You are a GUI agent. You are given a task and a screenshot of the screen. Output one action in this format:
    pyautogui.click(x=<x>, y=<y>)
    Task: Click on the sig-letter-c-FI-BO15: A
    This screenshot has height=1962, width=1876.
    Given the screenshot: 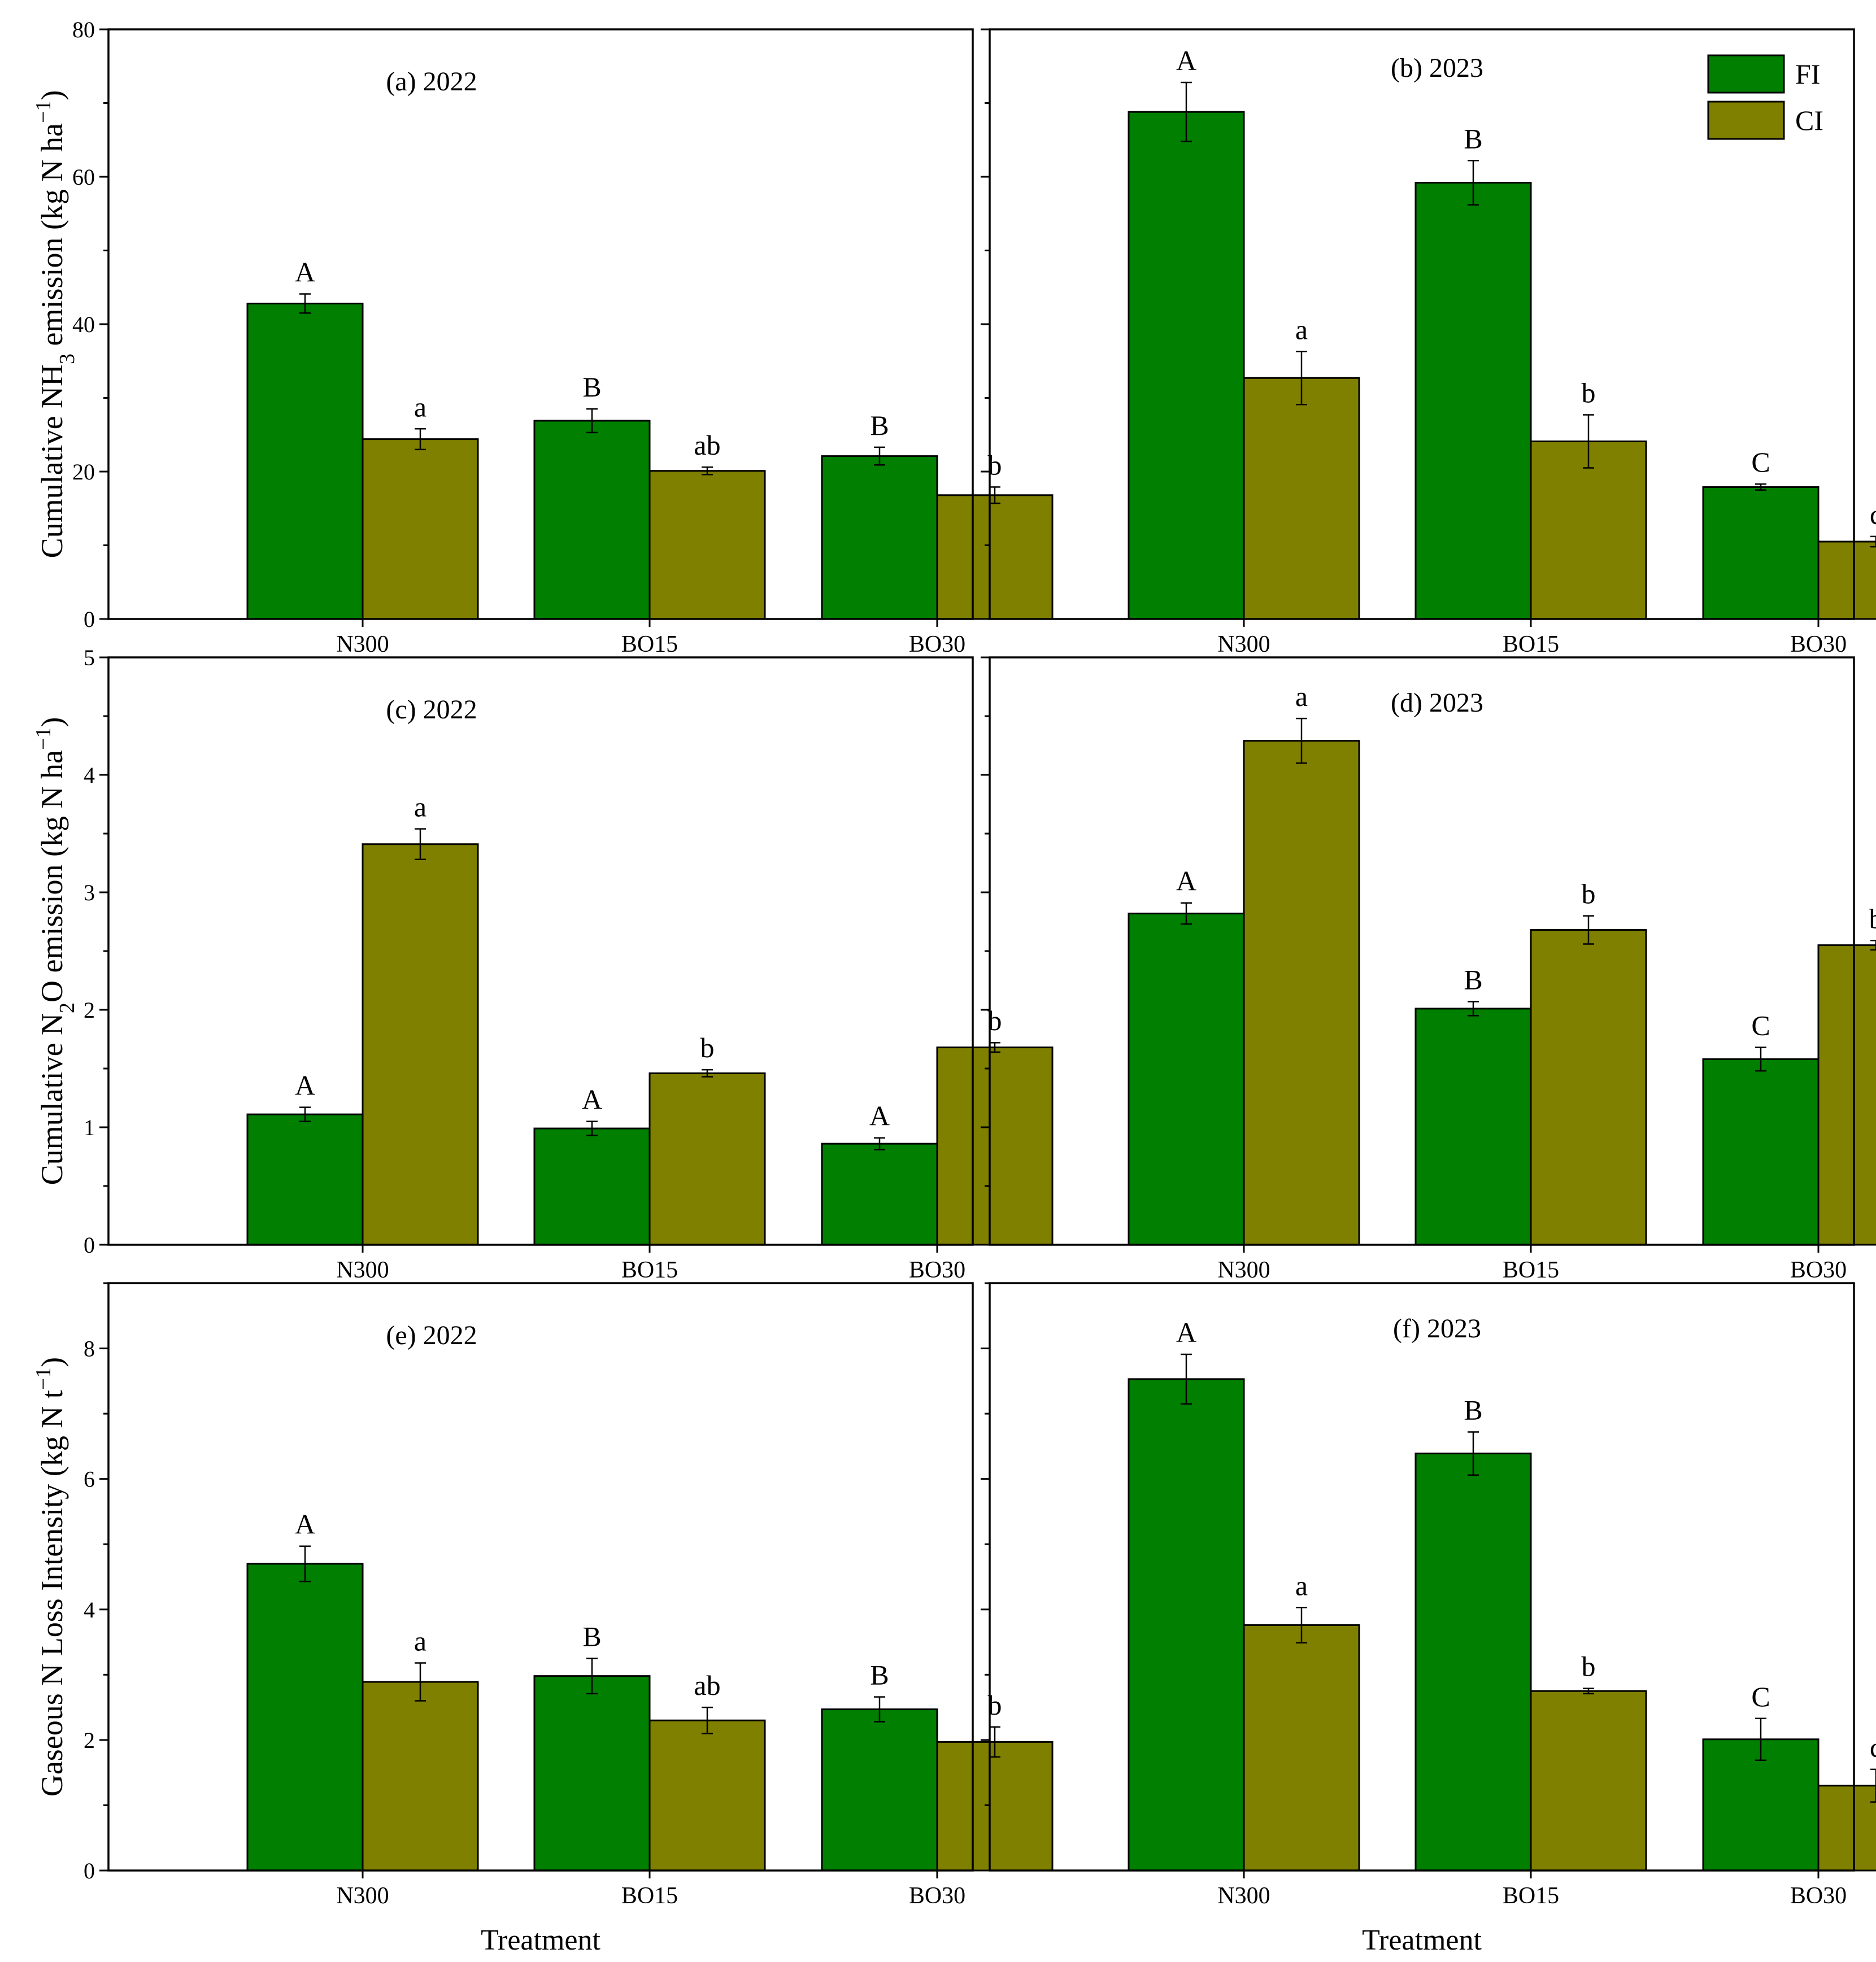 What is the action you would take?
    pyautogui.click(x=592, y=1099)
    